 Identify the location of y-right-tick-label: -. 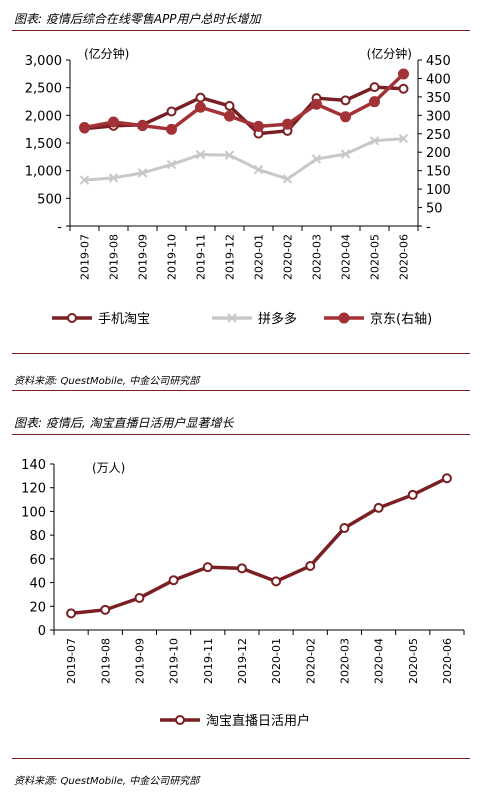
(428, 227).